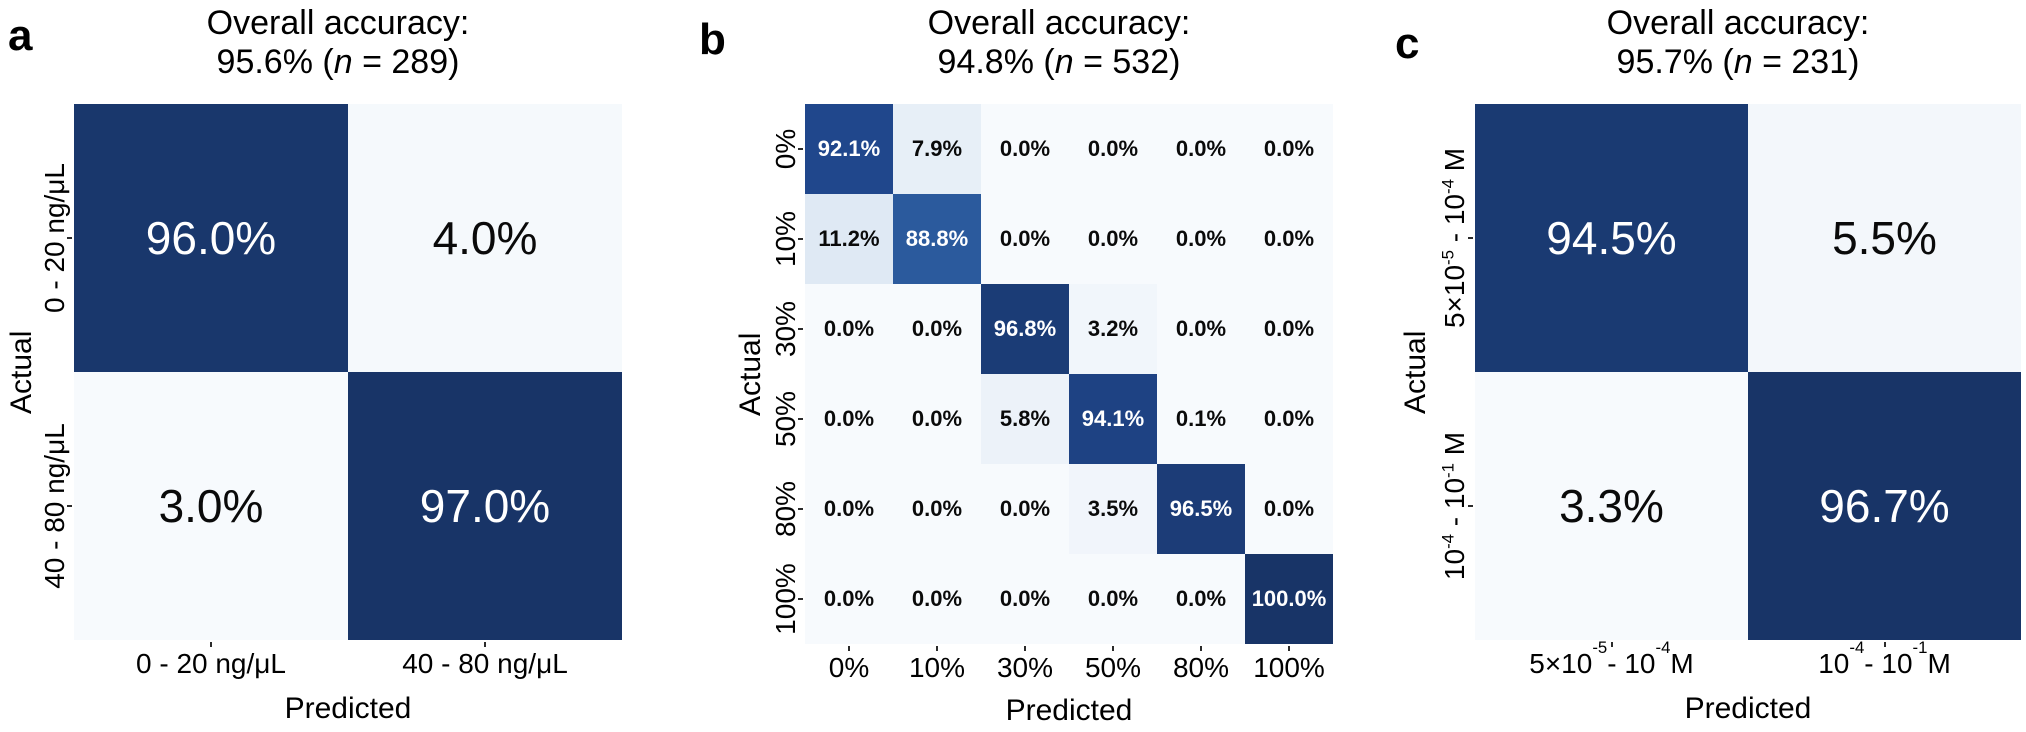 The height and width of the screenshot is (732, 2026). I want to click on panel-title: Overall accuracy: 95.6% (n = 289), so click(338, 43).